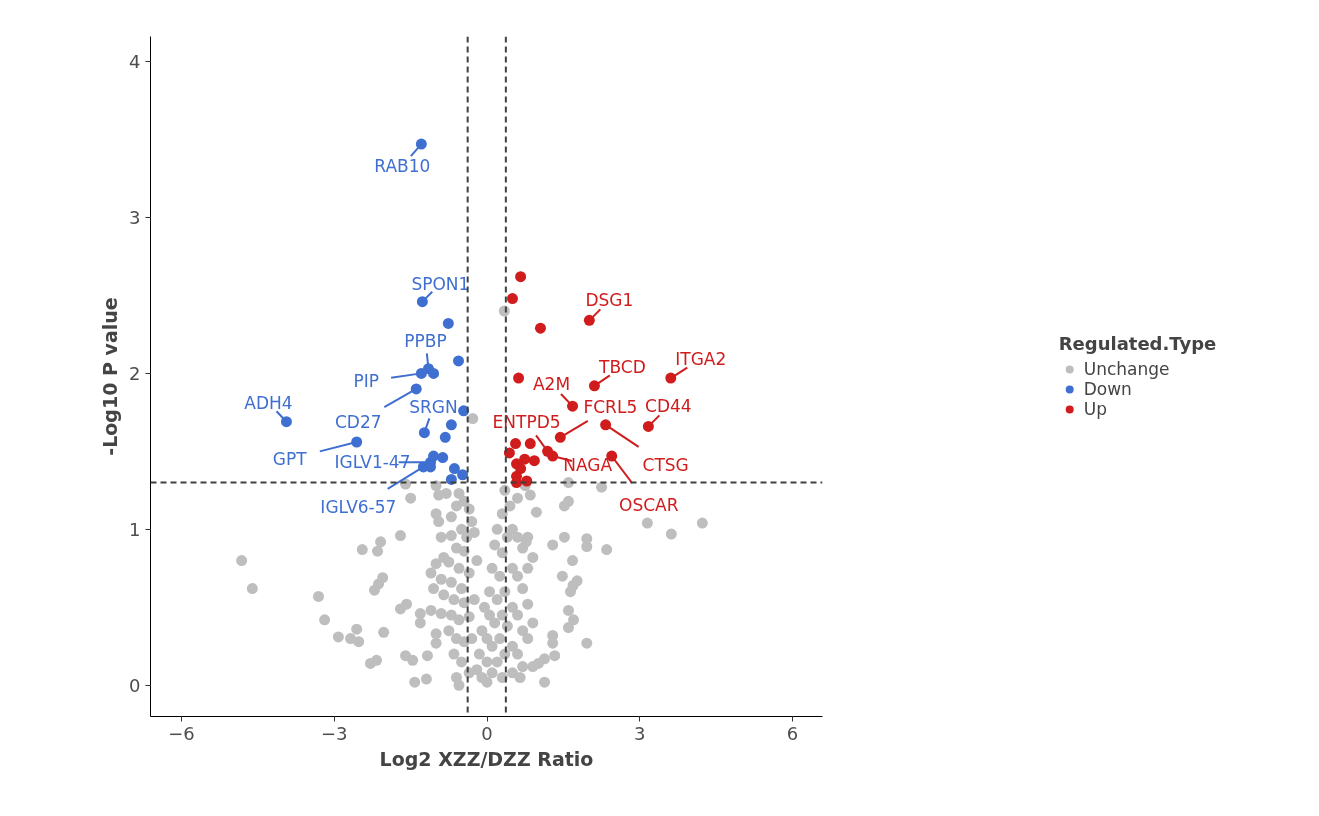 This screenshot has height=816, width=1319. Describe the element at coordinates (135, 685) in the screenshot. I see `y-tick-label: 0` at that location.